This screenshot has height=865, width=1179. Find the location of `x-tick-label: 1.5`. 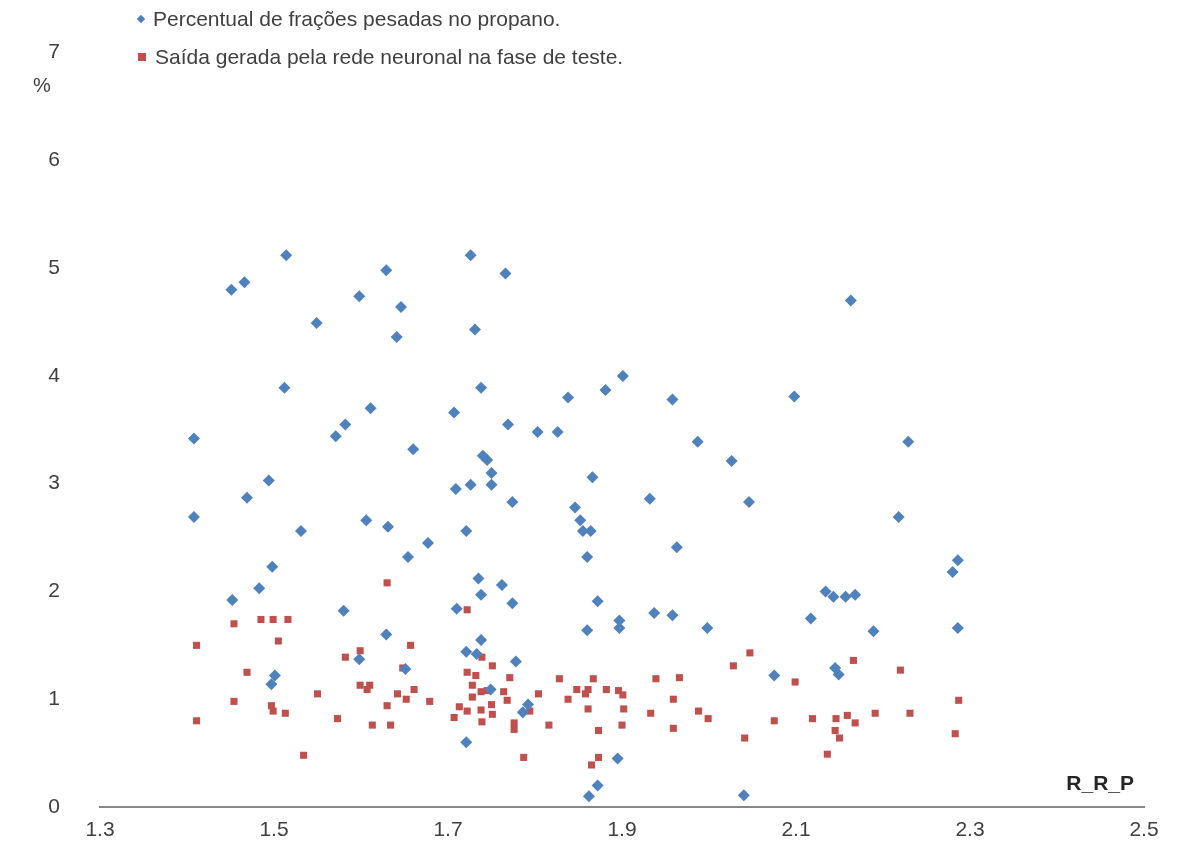

x-tick-label: 1.5 is located at coordinates (274, 829).